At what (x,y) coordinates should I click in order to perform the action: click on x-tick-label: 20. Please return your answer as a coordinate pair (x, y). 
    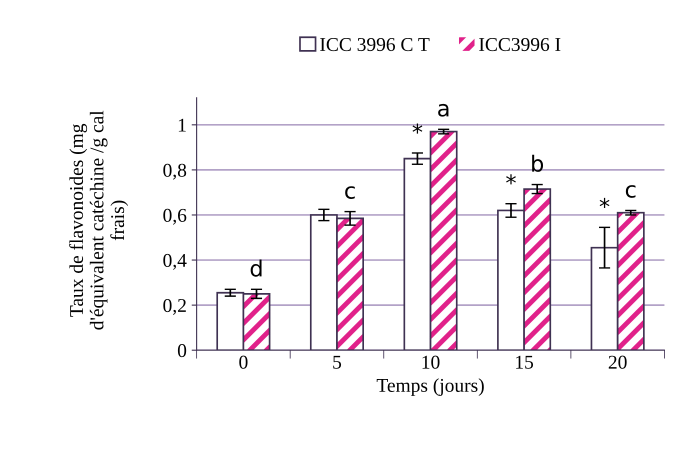
    Looking at the image, I should click on (617, 362).